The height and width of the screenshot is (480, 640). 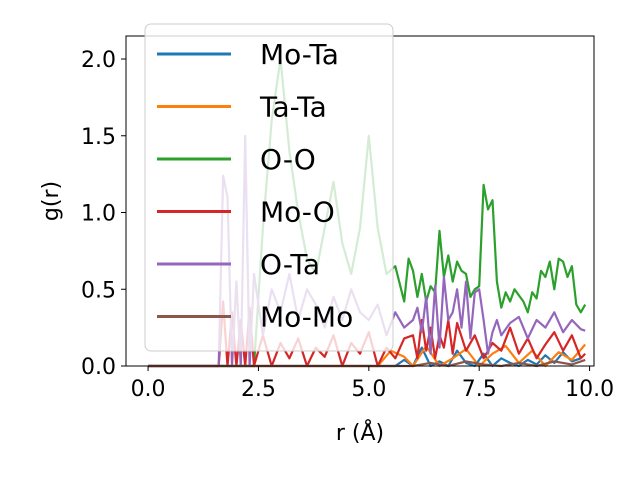 What do you see at coordinates (290, 264) in the screenshot?
I see `legend-label: O-Ta` at bounding box center [290, 264].